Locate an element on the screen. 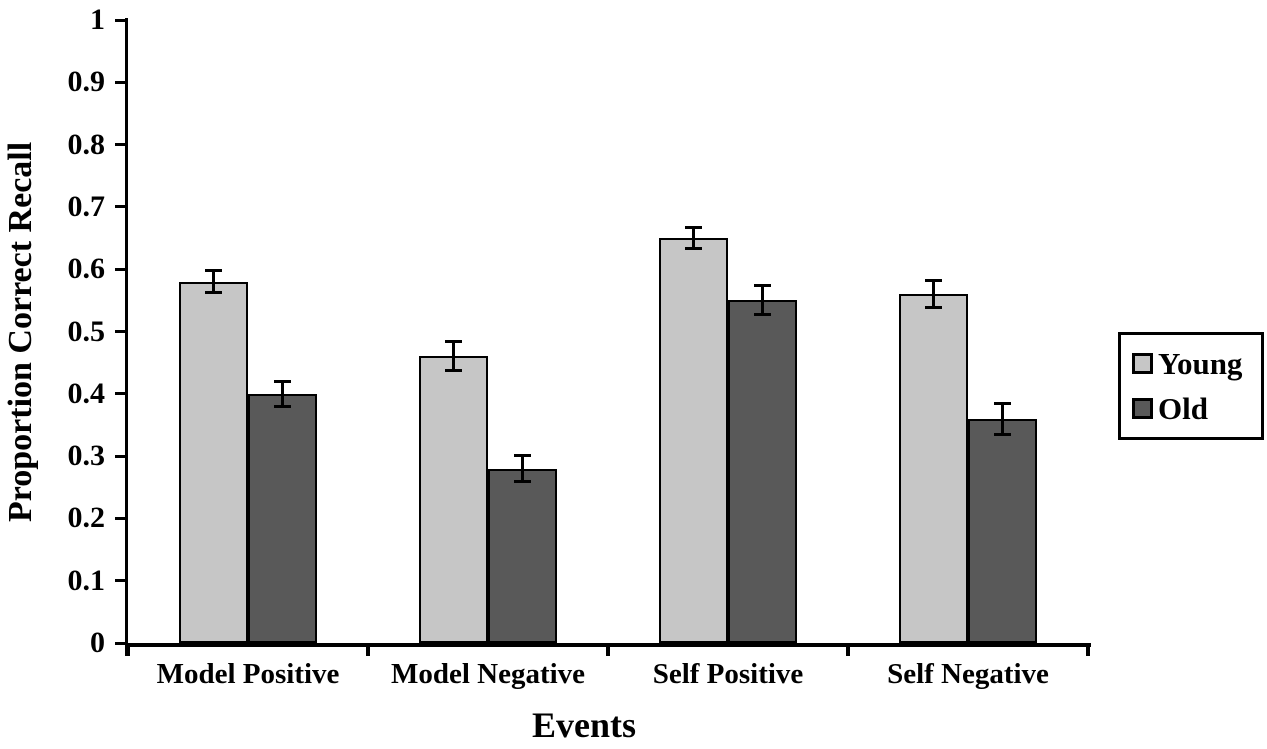  error-cap-top-old-model-positive is located at coordinates (282, 381).